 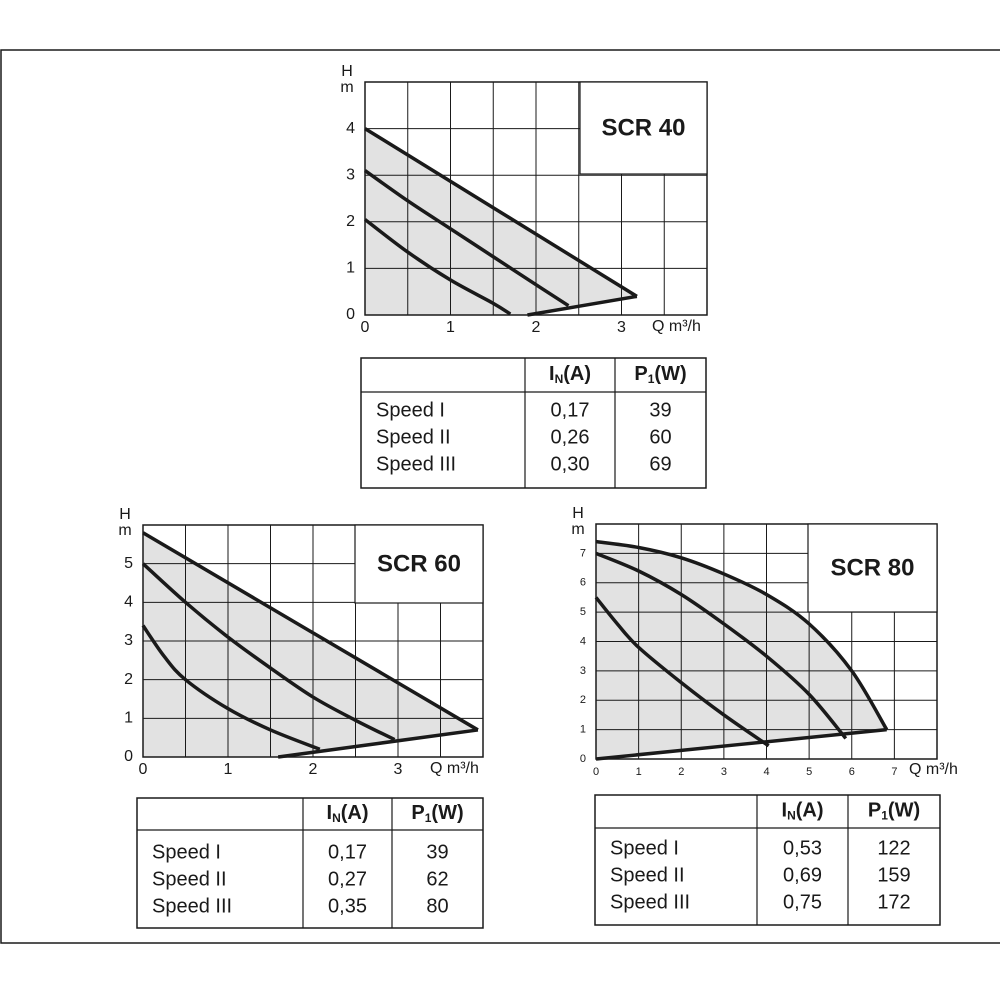 What do you see at coordinates (893, 875) in the screenshot?
I see `table-cell: 159` at bounding box center [893, 875].